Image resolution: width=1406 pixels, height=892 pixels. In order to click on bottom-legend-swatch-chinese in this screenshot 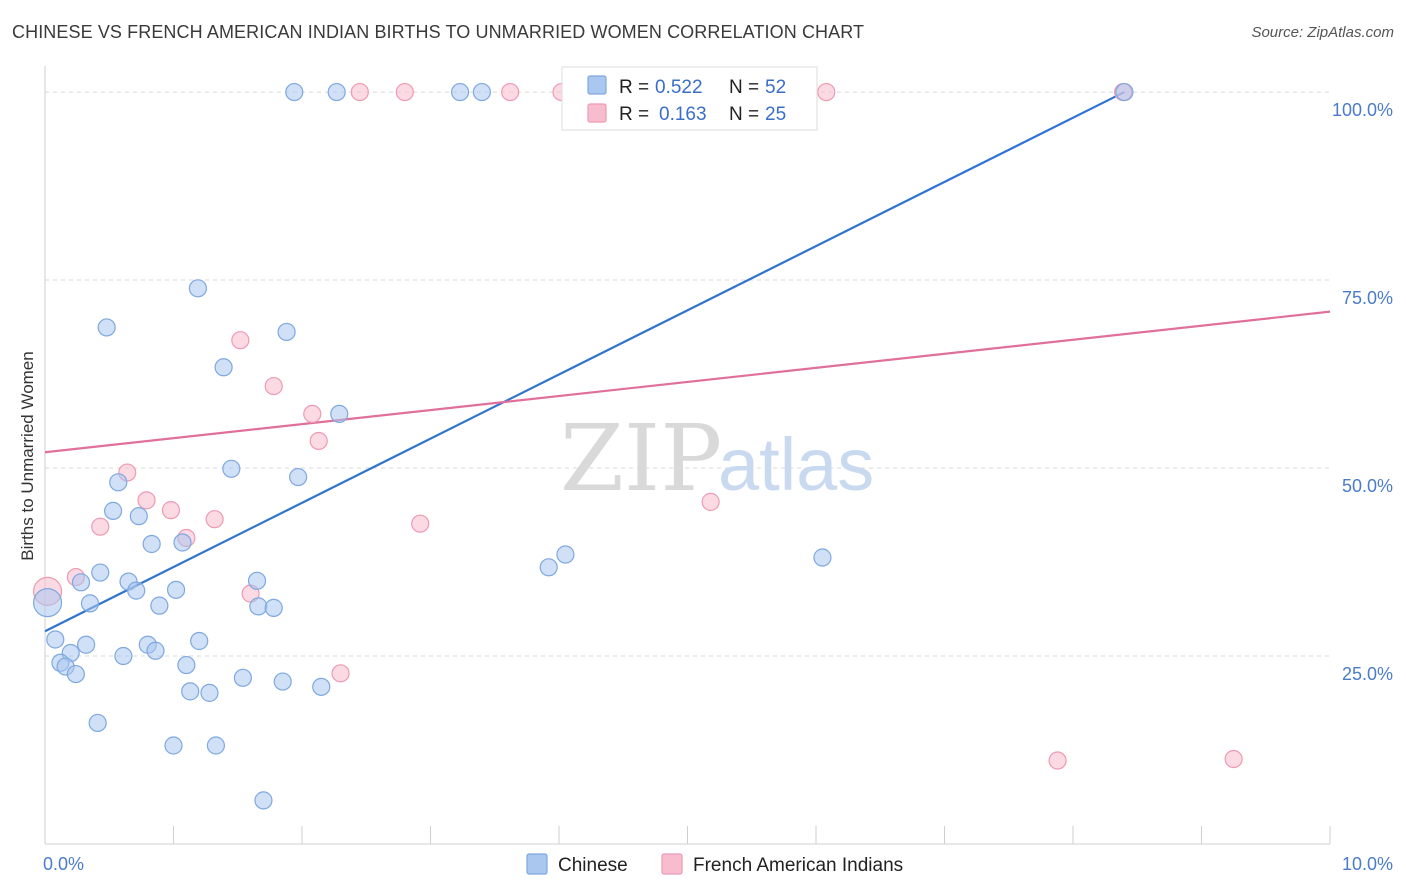, I will do `click(537, 864)`.